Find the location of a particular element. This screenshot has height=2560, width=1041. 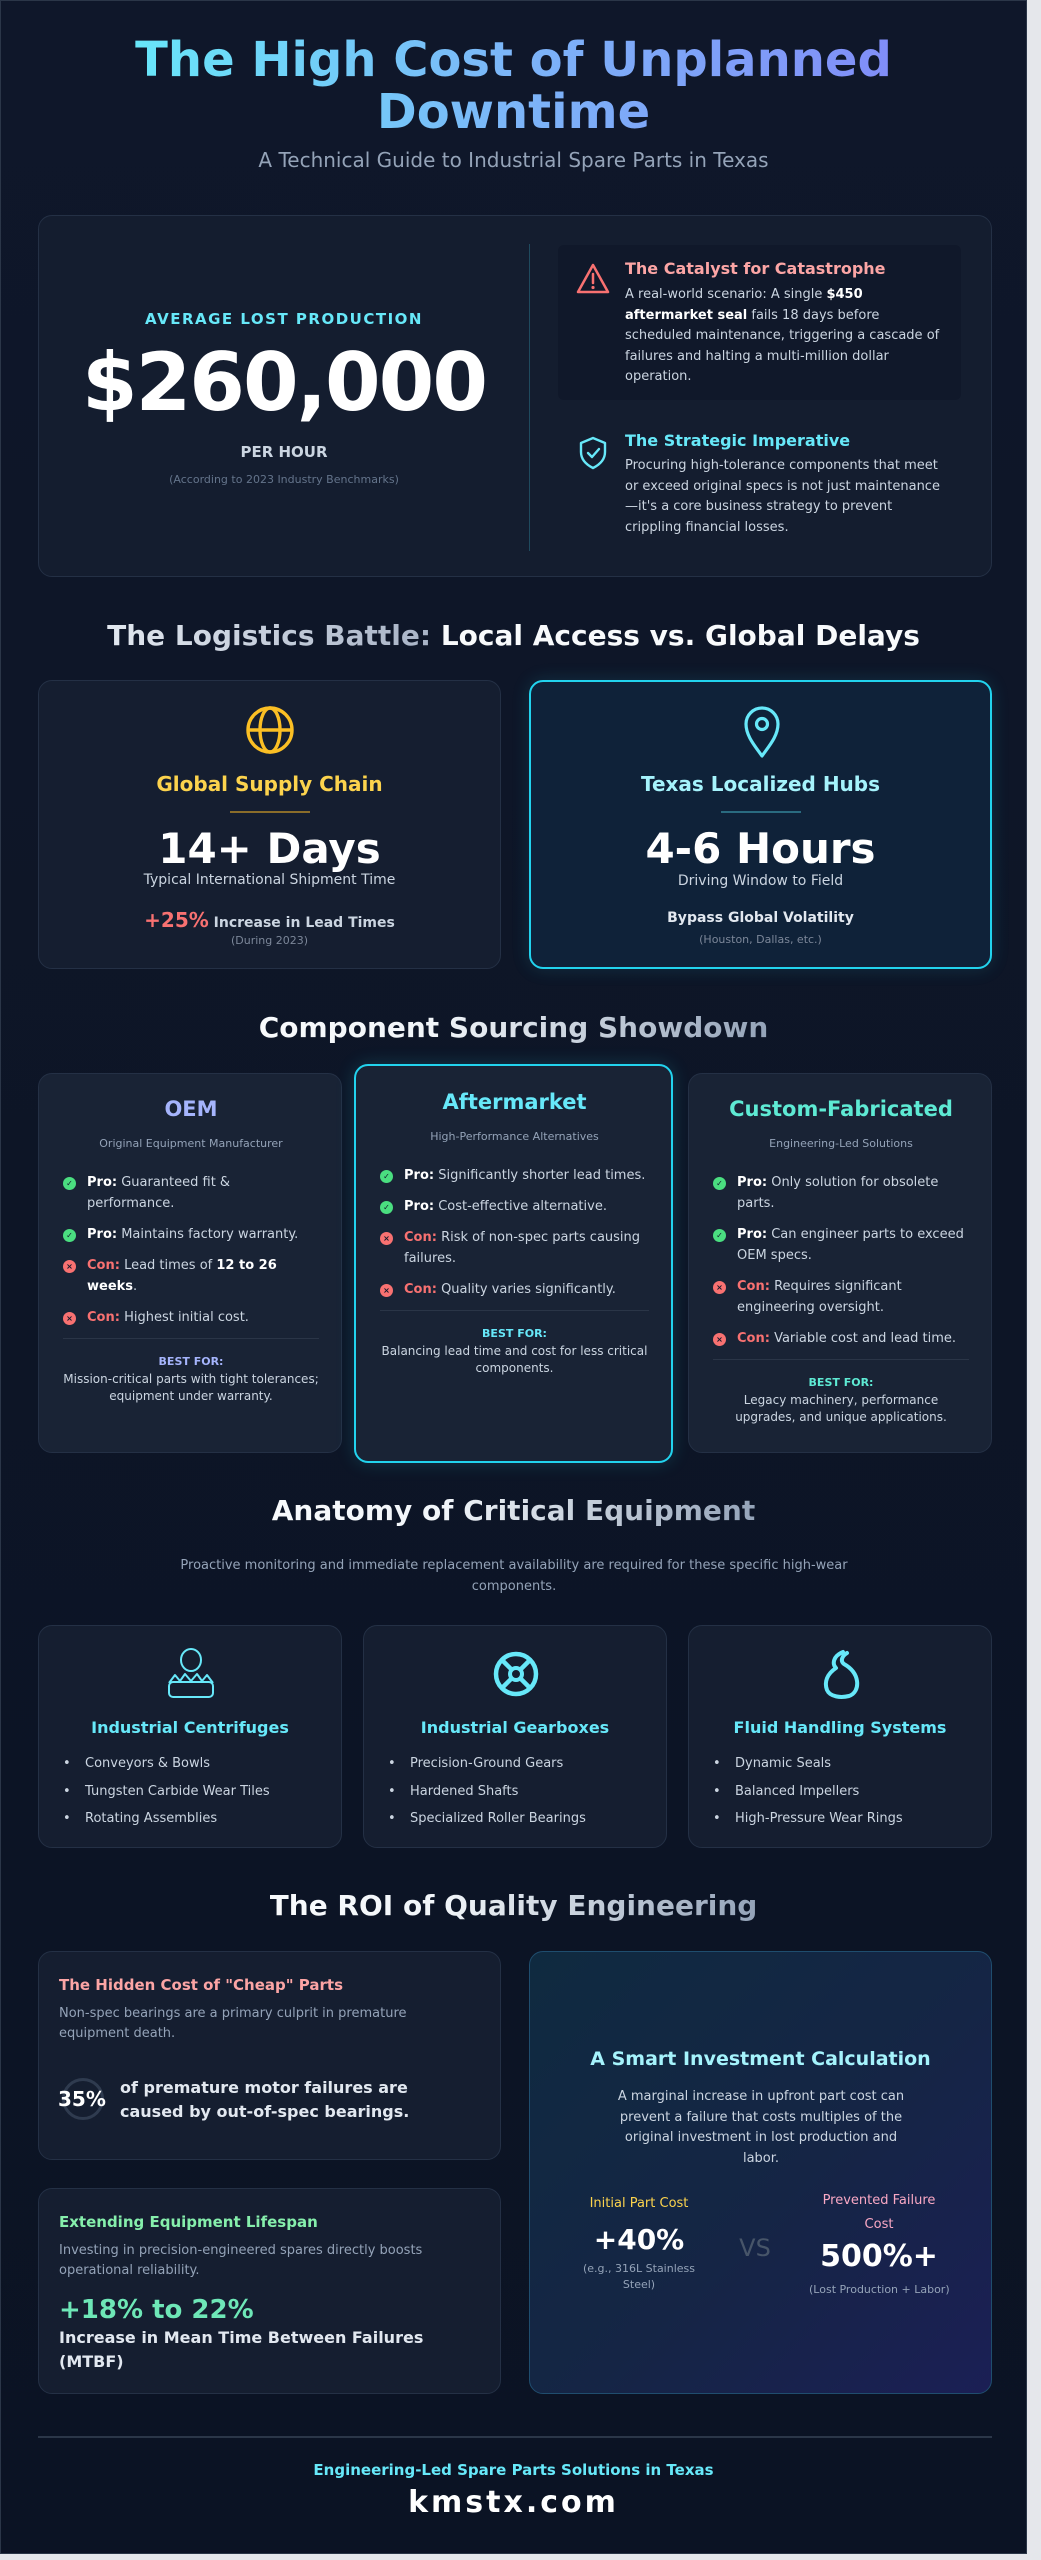

card-title: OEM is located at coordinates (191, 1109).